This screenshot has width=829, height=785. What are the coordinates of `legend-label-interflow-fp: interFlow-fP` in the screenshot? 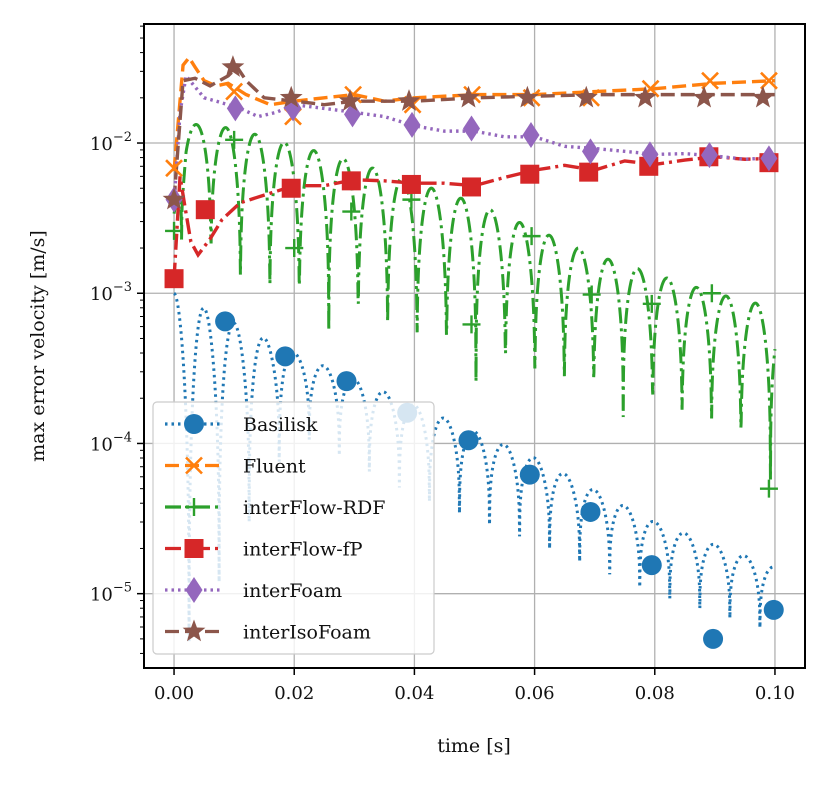 It's located at (303, 550).